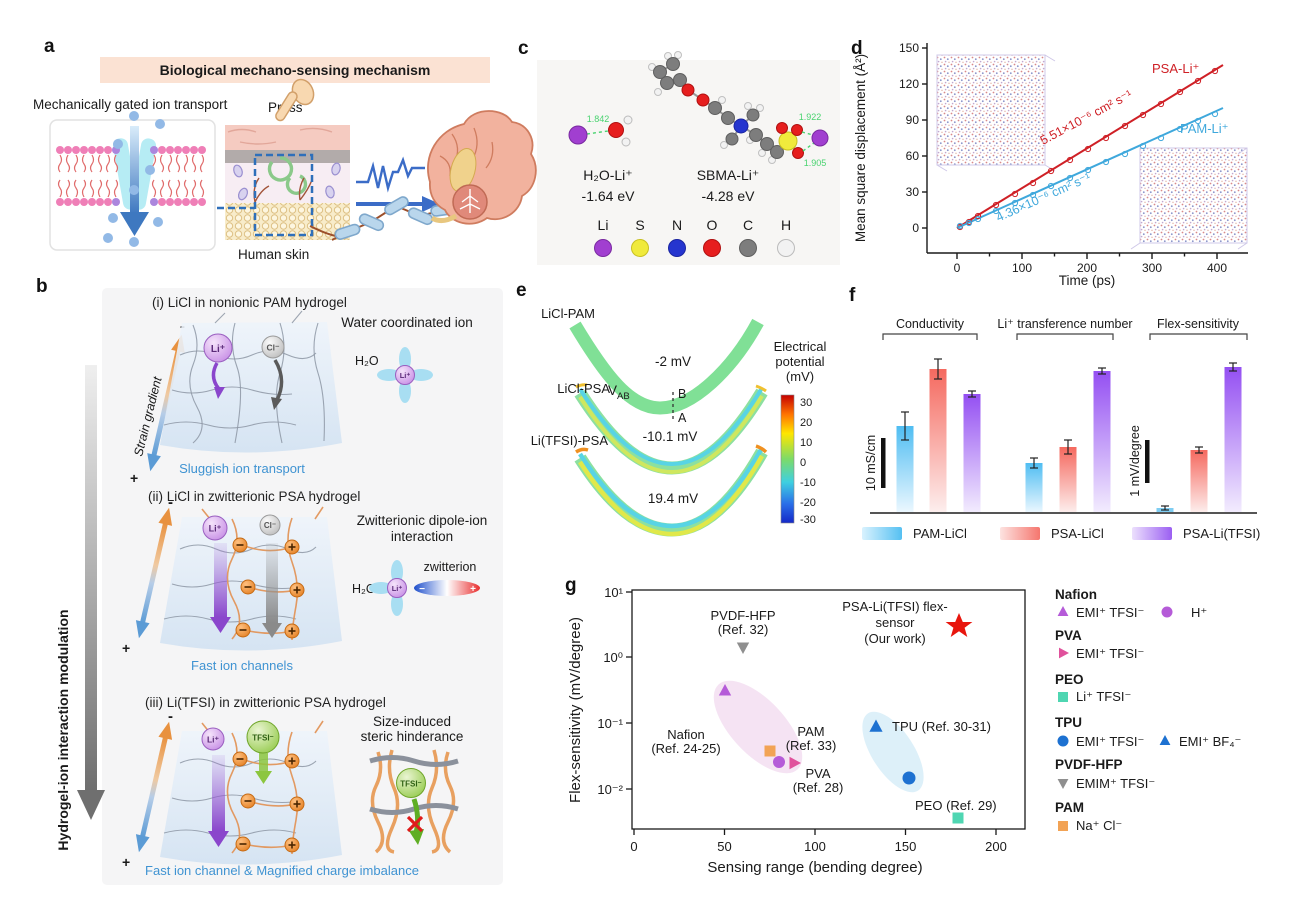 Image resolution: width=1312 pixels, height=914 pixels. What do you see at coordinates (278, 380) in the screenshot?
I see `cl-path-arrow-i` at bounding box center [278, 380].